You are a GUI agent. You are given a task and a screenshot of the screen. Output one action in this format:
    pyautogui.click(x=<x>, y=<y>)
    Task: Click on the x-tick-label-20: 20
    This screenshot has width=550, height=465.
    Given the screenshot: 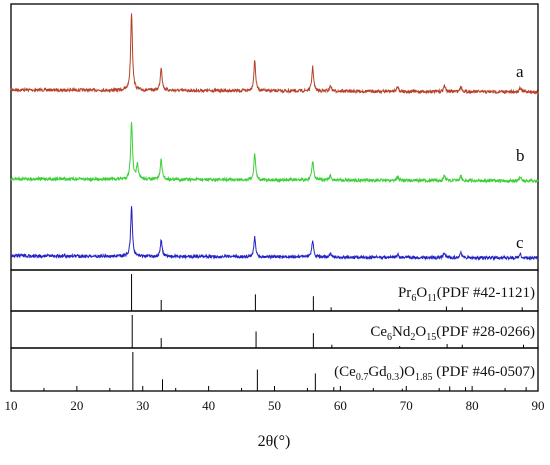 What is the action you would take?
    pyautogui.click(x=76, y=405)
    